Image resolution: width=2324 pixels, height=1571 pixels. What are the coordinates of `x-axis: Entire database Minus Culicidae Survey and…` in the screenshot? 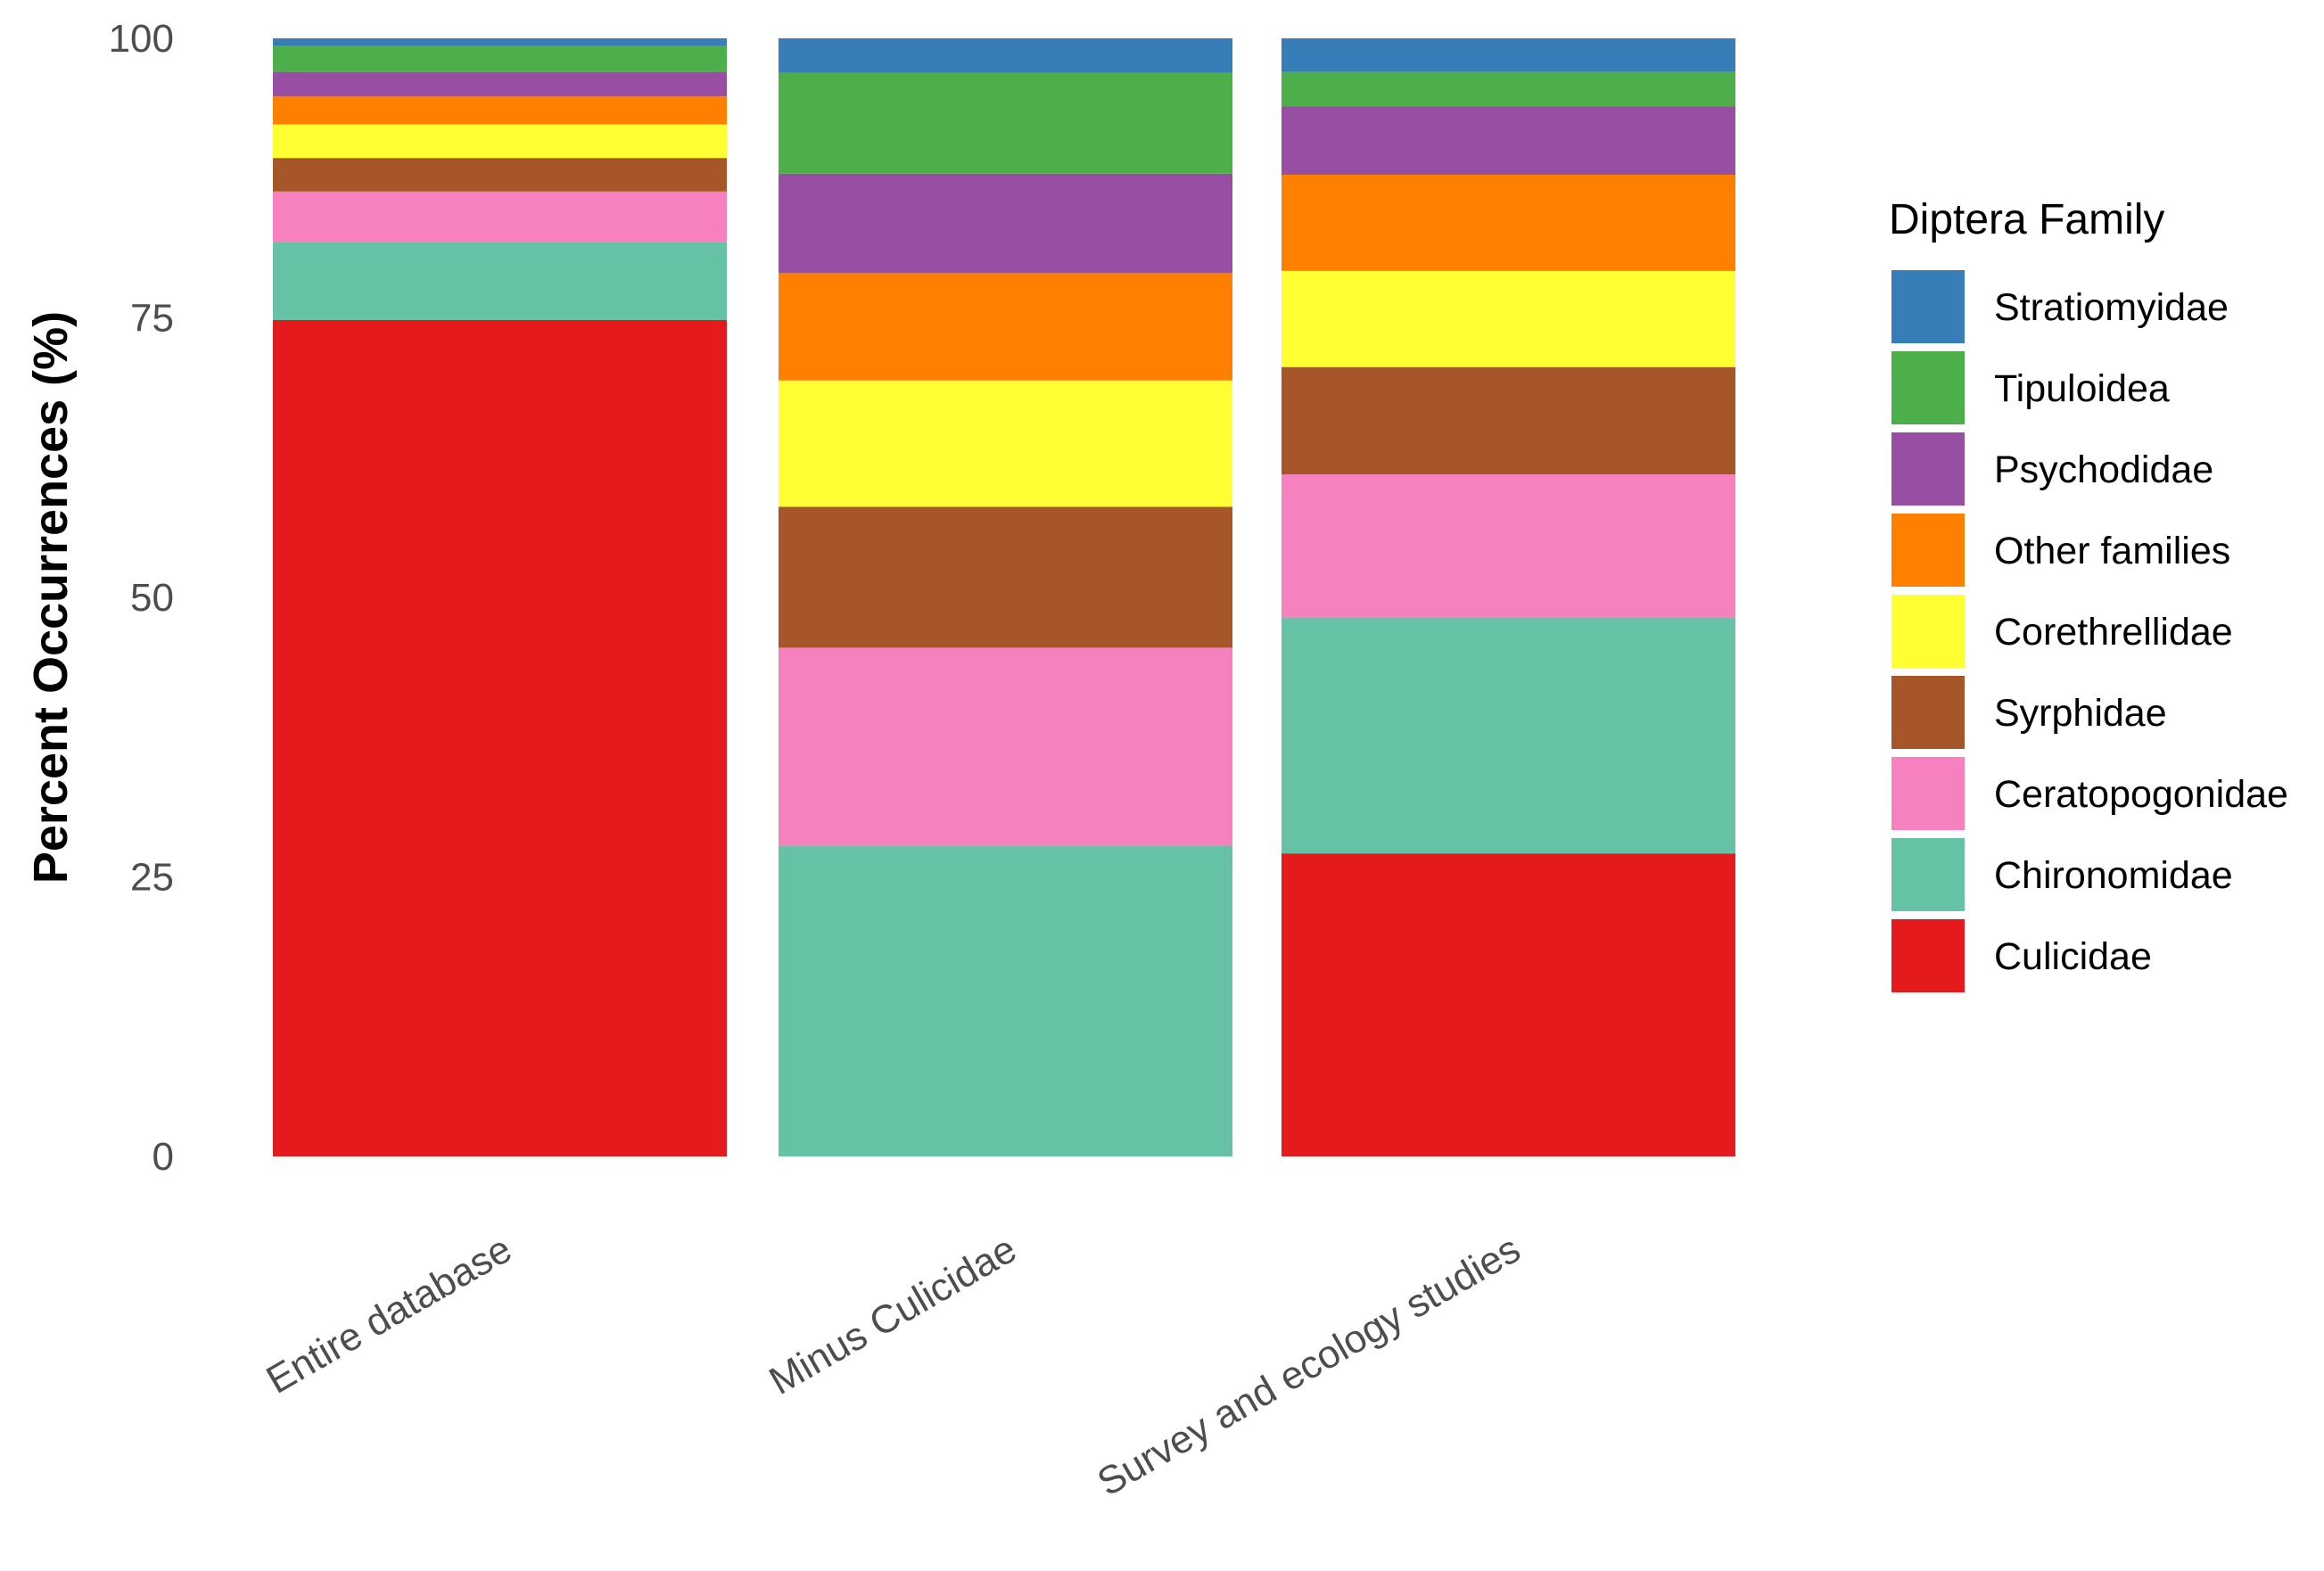 It's located at (894, 1366).